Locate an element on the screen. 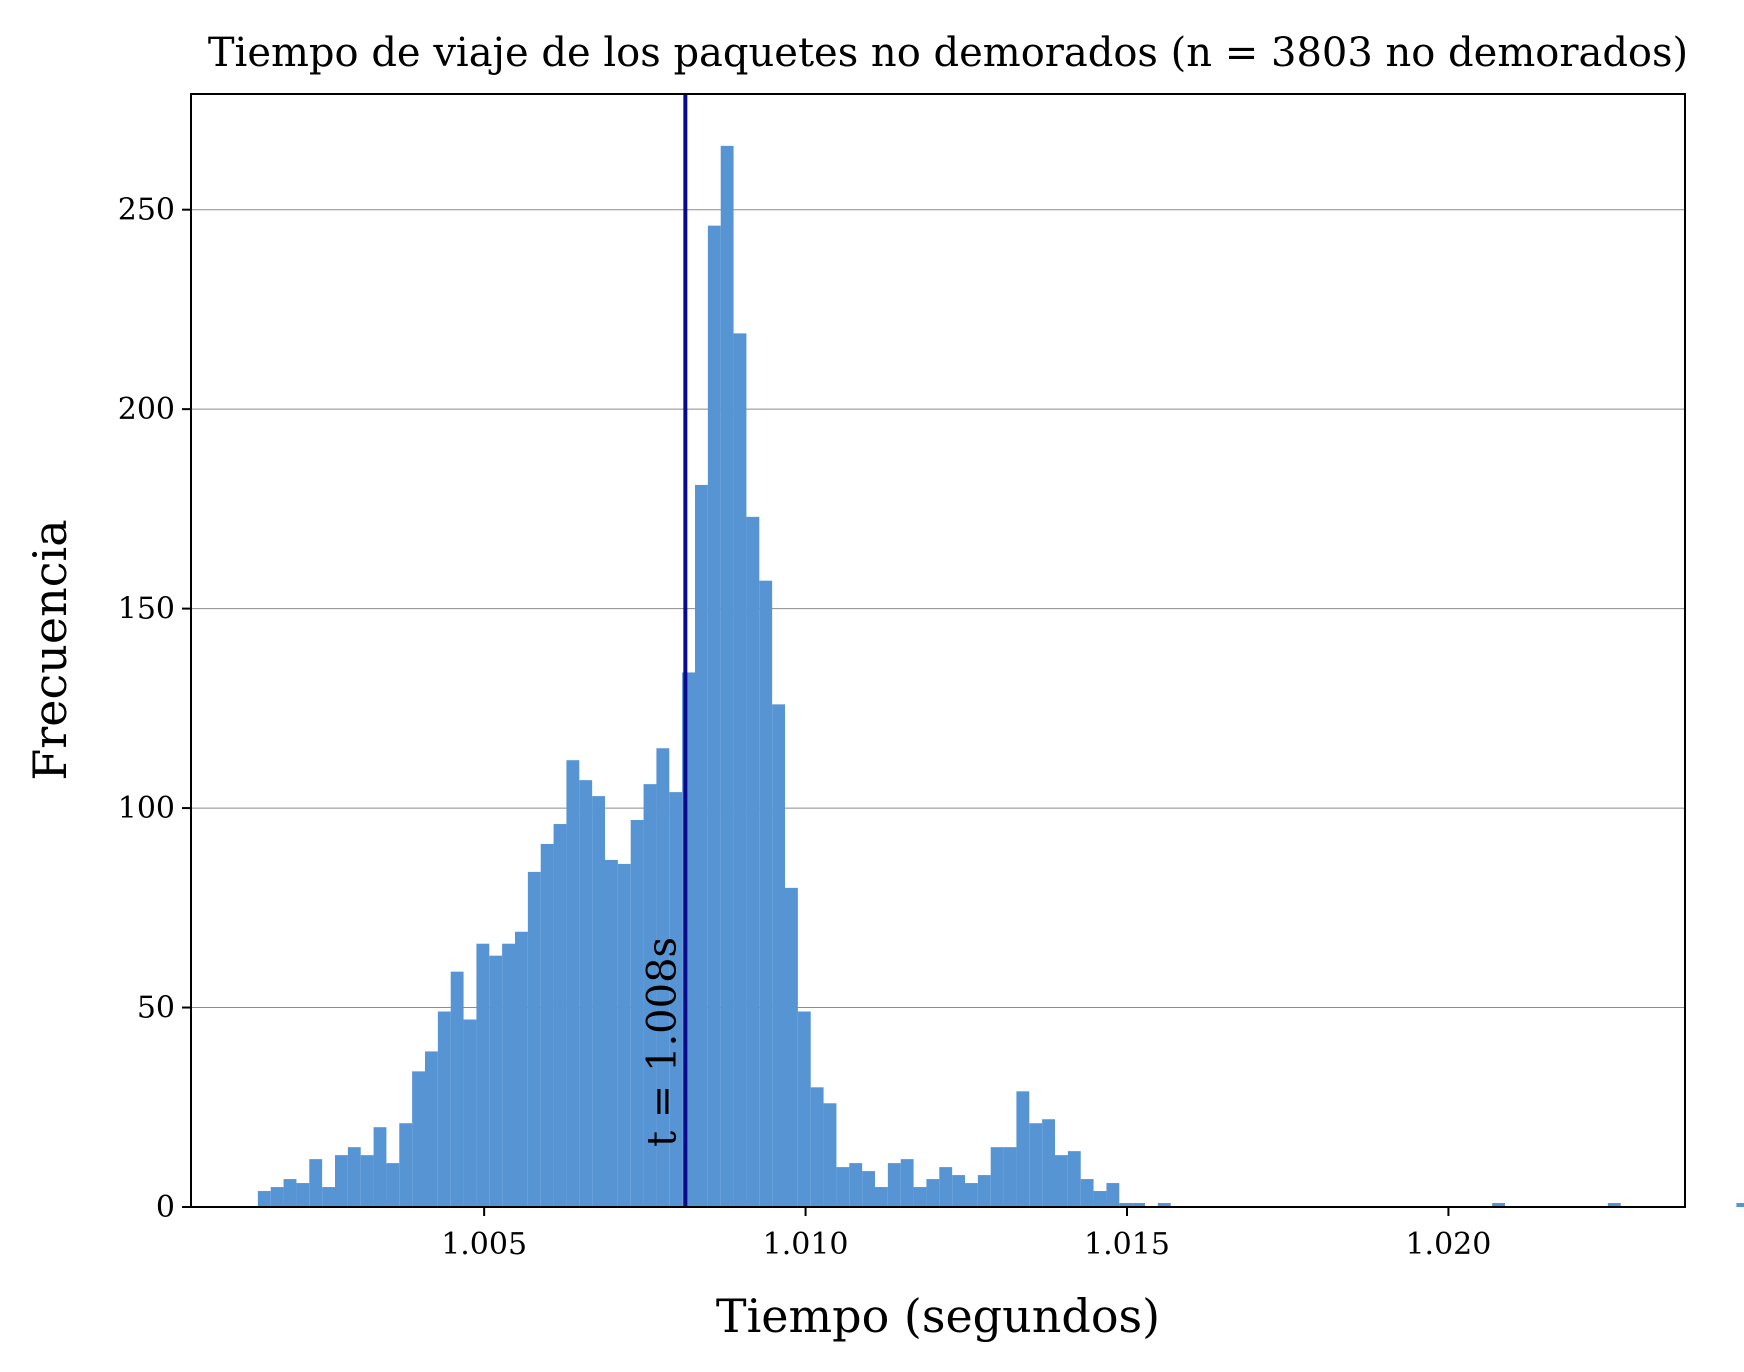 This screenshot has height=1372, width=1744. y-axis-ticks: 0 50 100 150 200 250 is located at coordinates (154, 709).